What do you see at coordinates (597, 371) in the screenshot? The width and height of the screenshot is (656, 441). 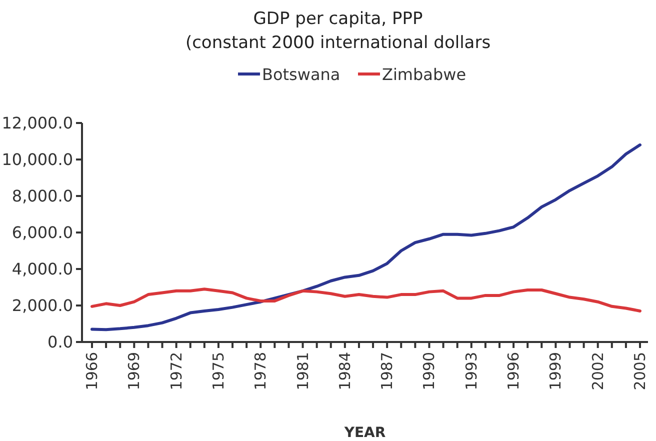 I see `x-tick-label: 2002` at bounding box center [597, 371].